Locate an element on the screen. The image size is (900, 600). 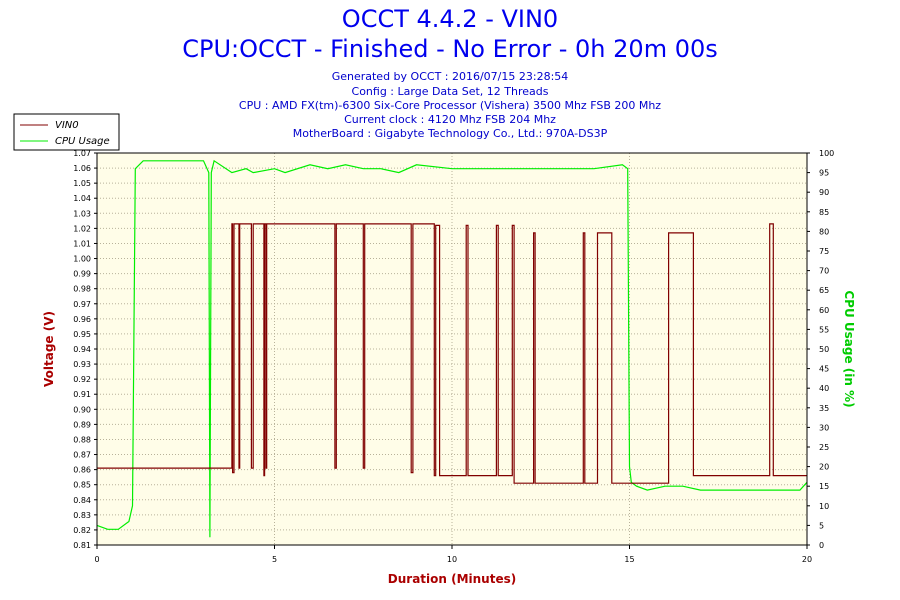
x-tick-label: 10 is located at coordinates (452, 559).